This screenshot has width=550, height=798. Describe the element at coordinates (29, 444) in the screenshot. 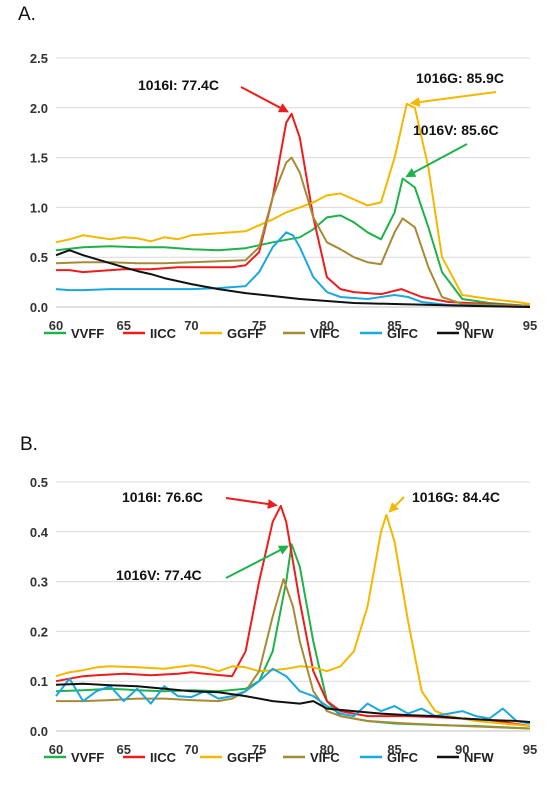

I see `panel-b-label: B.` at that location.